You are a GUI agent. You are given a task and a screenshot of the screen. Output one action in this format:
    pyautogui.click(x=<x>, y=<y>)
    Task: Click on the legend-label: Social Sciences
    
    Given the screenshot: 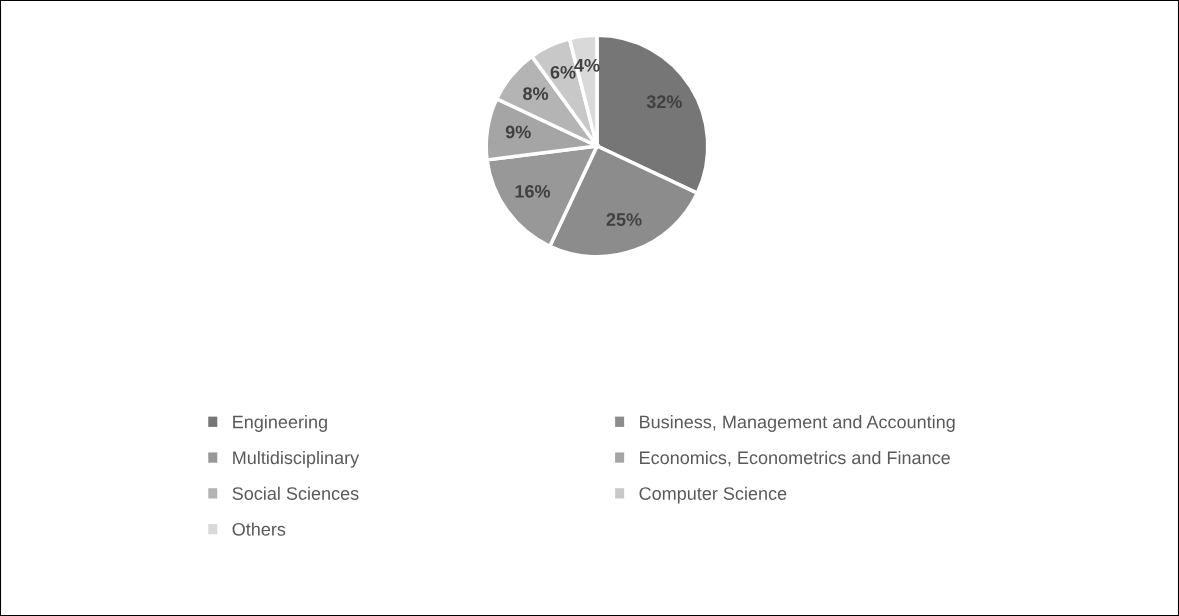 What is the action you would take?
    pyautogui.click(x=295, y=493)
    